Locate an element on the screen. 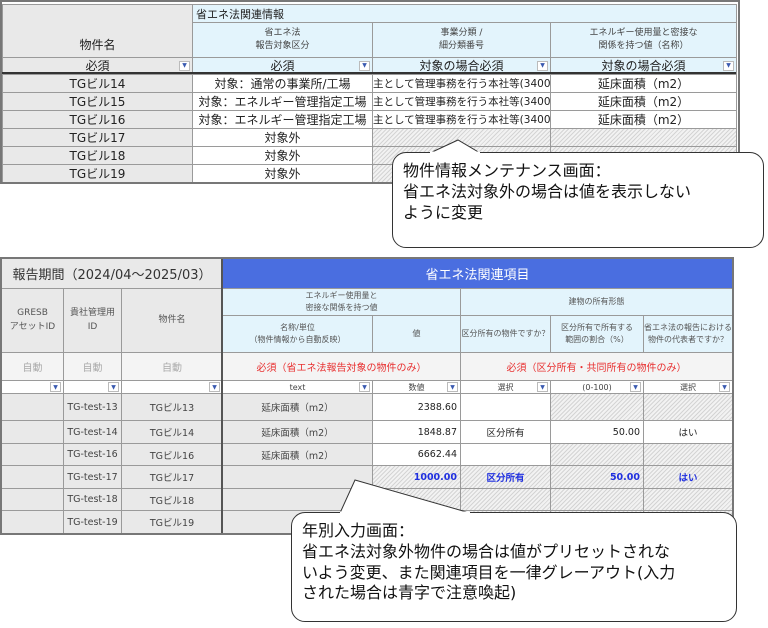  representative-select-text: はい is located at coordinates (688, 478).